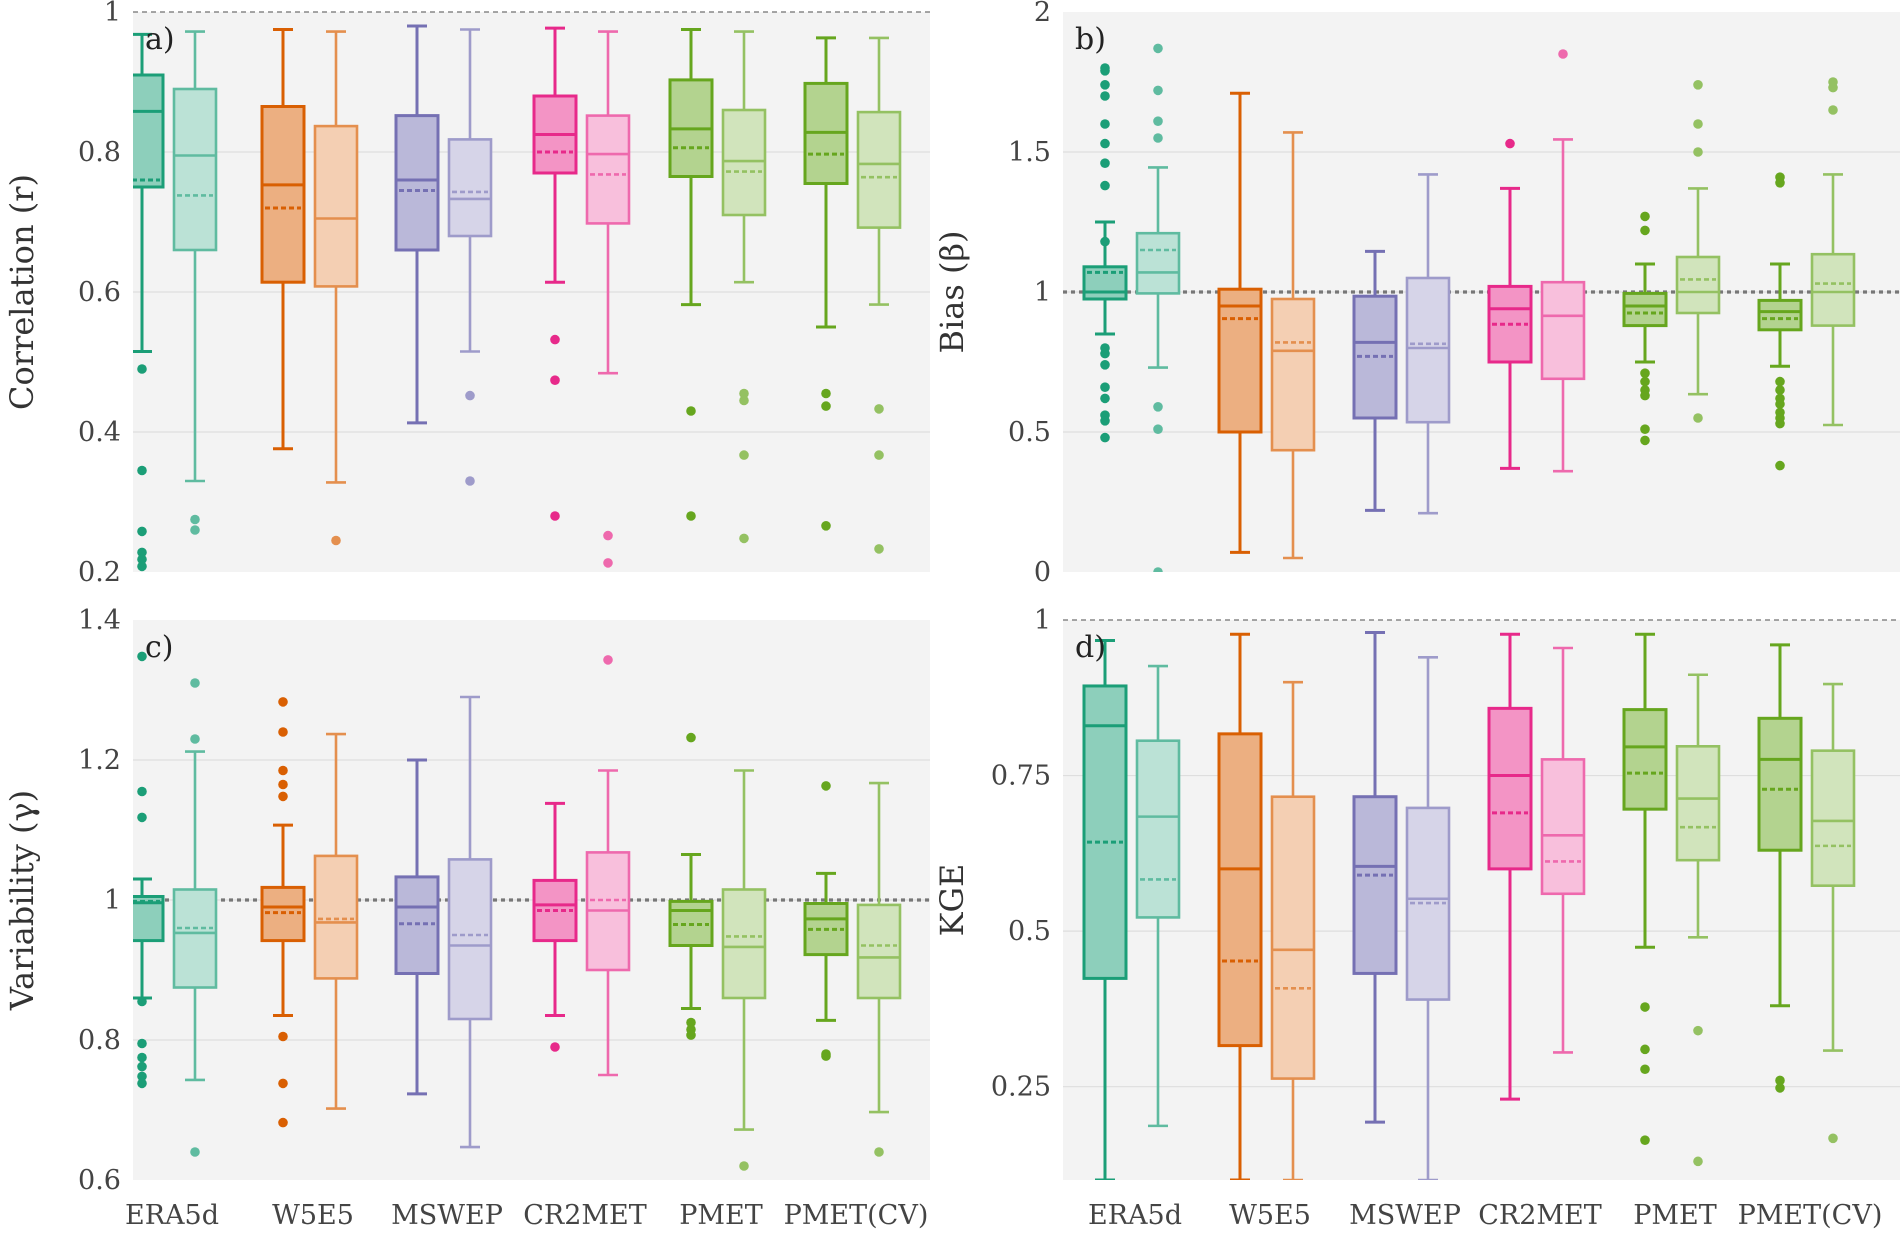 This screenshot has width=1900, height=1236. What do you see at coordinates (826, 921) in the screenshot?
I see `boxplot-pmetcv-dark` at bounding box center [826, 921].